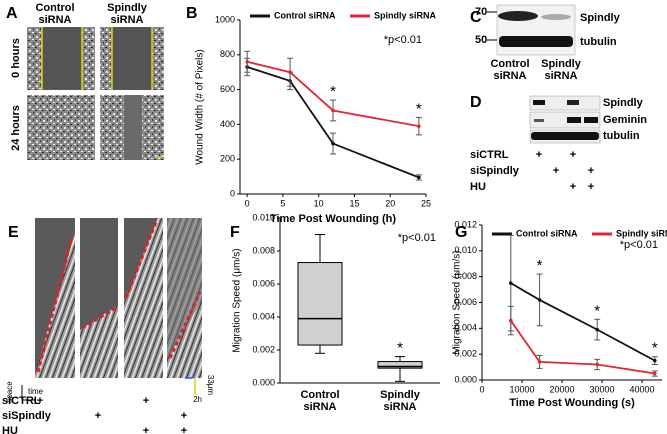  What do you see at coordinates (476, 17) in the screenshot?
I see `panel-label: C` at bounding box center [476, 17].